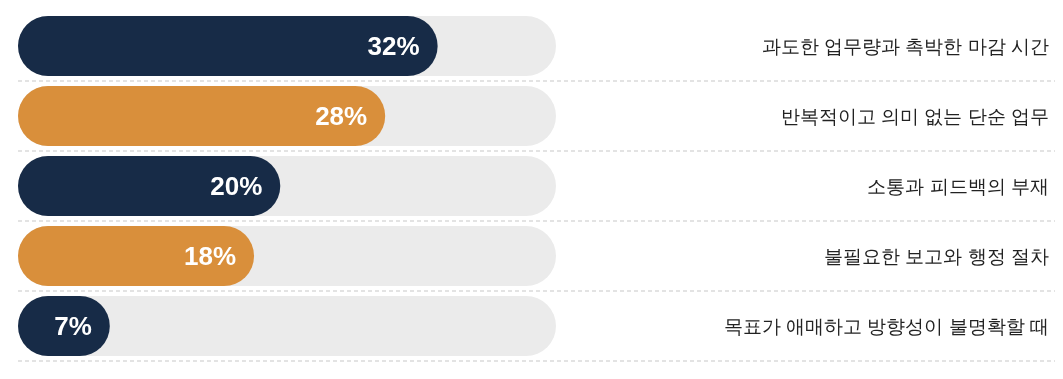 This screenshot has width=1063, height=379. What do you see at coordinates (886, 326) in the screenshot?
I see `y-tick-label: 목표가 애매하고 방향성이 불명확할 때` at bounding box center [886, 326].